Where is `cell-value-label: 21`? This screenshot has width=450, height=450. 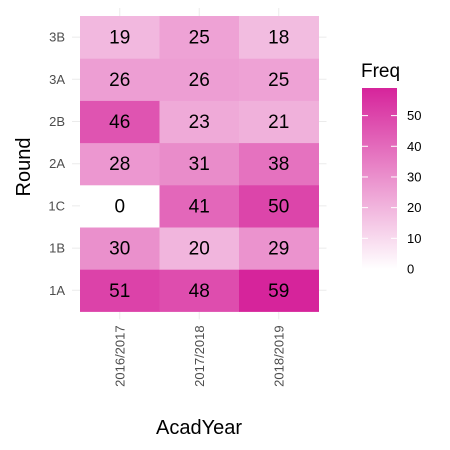 cell-value-label: 21 is located at coordinates (278, 122).